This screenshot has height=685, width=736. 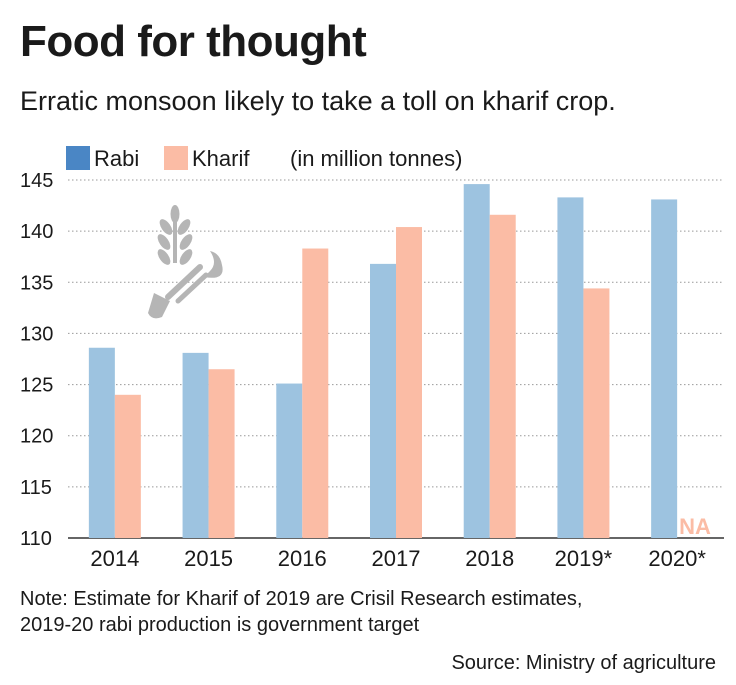 What do you see at coordinates (116, 158) in the screenshot?
I see `legend-label-rabi: Rabi` at bounding box center [116, 158].